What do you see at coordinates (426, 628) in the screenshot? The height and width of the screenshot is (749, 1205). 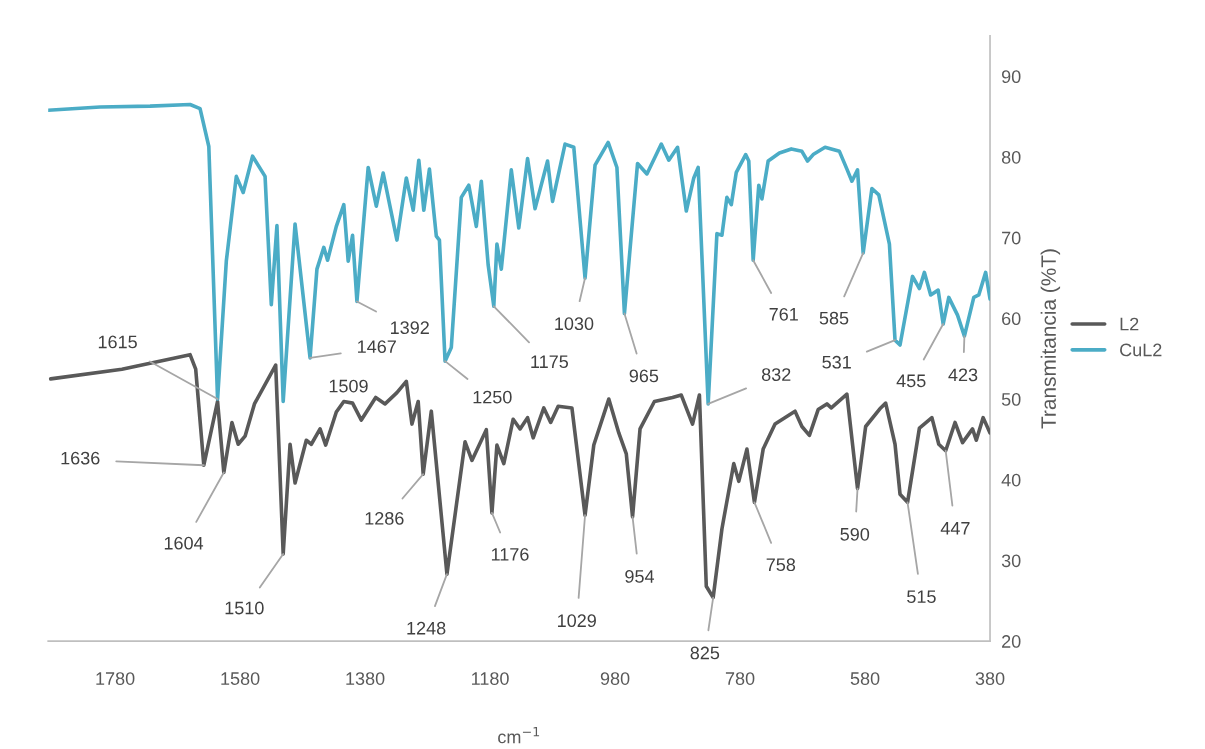 I see `annotation: 1248` at bounding box center [426, 628].